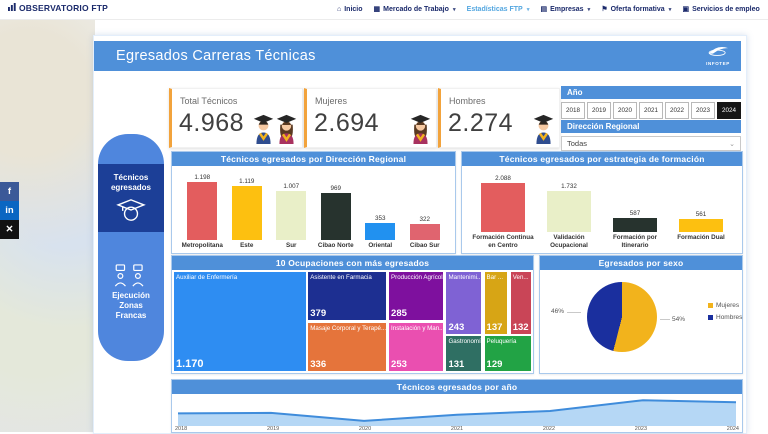 This screenshot has height=434, width=768. What do you see at coordinates (651, 110) in the screenshot?
I see `year-button-2021: 2021` at bounding box center [651, 110].